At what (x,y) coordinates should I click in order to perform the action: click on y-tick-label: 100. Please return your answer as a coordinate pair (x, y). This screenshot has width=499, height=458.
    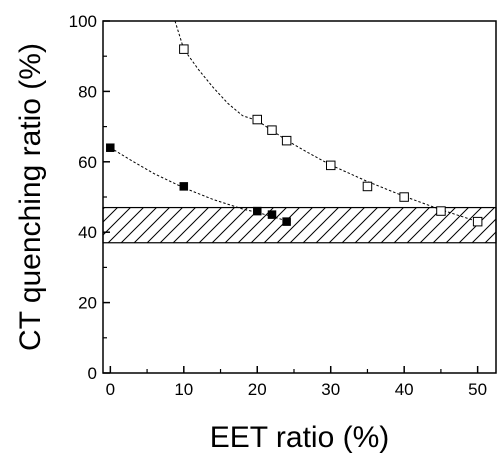
    Looking at the image, I should click on (83, 21).